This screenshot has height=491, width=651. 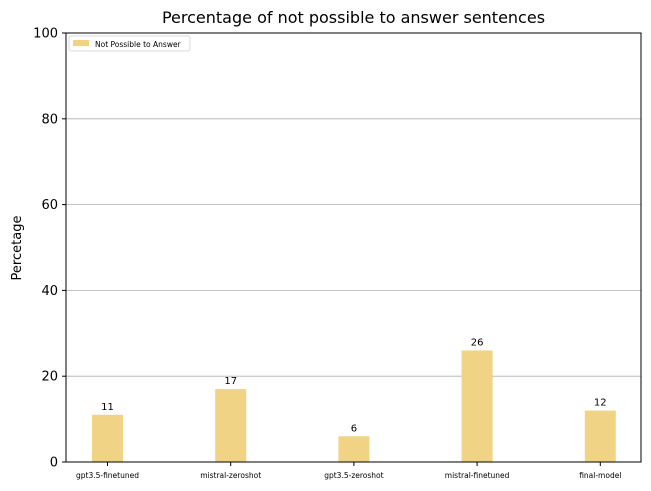 I want to click on y-tick-label: 20, so click(x=49, y=377).